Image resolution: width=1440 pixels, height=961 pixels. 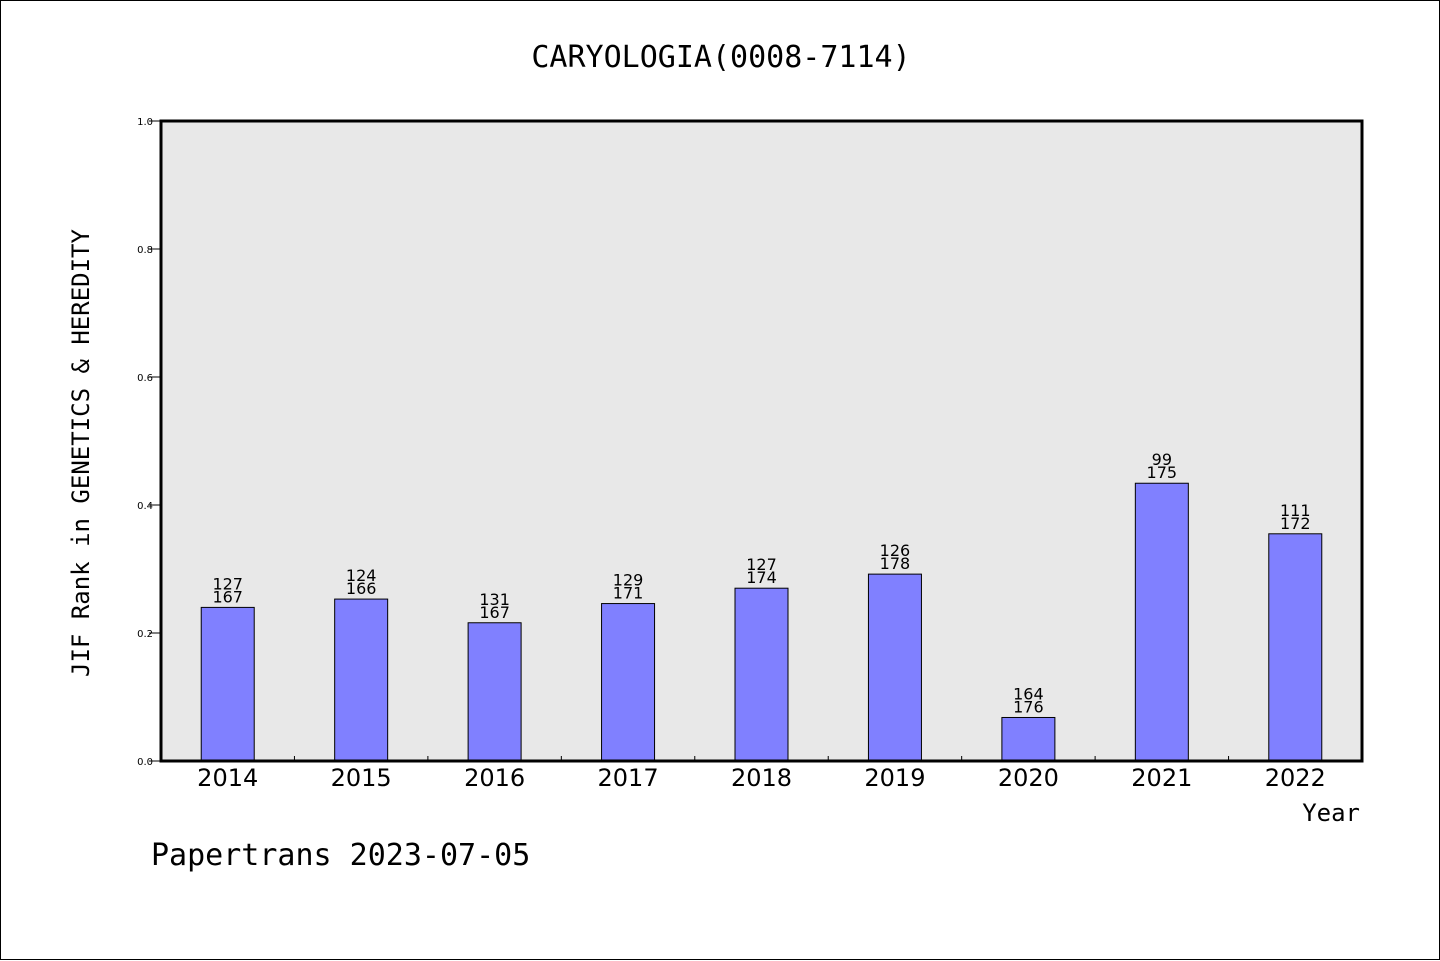 I want to click on bar-2016, so click(x=494, y=692).